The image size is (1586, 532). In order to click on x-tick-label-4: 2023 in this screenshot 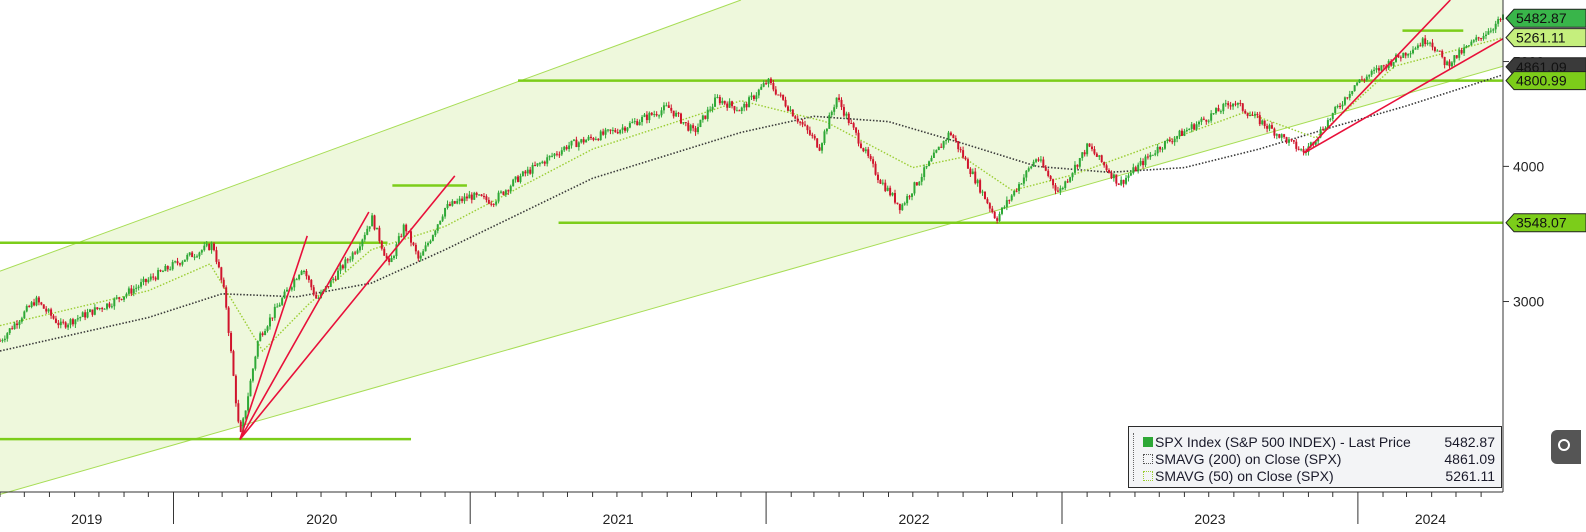, I will do `click(1209, 519)`.